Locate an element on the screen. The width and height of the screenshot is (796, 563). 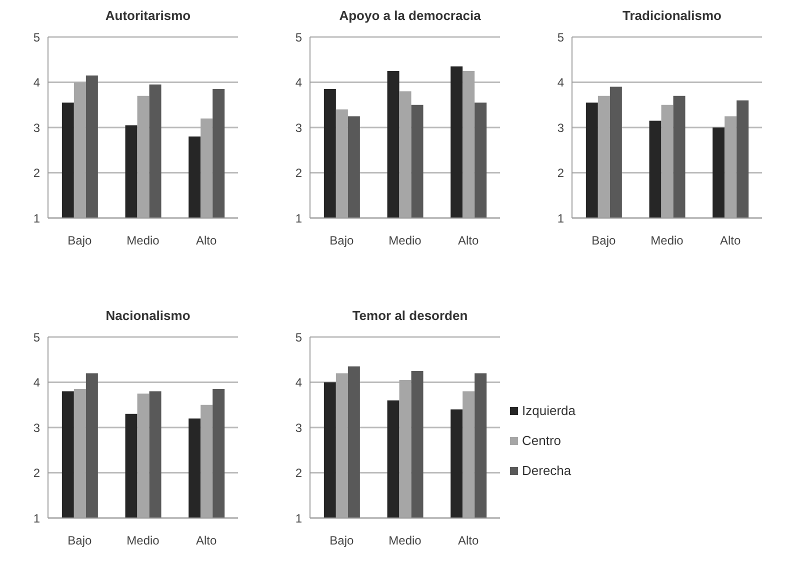
chart-title: Autoritarismo is located at coordinates (148, 15).